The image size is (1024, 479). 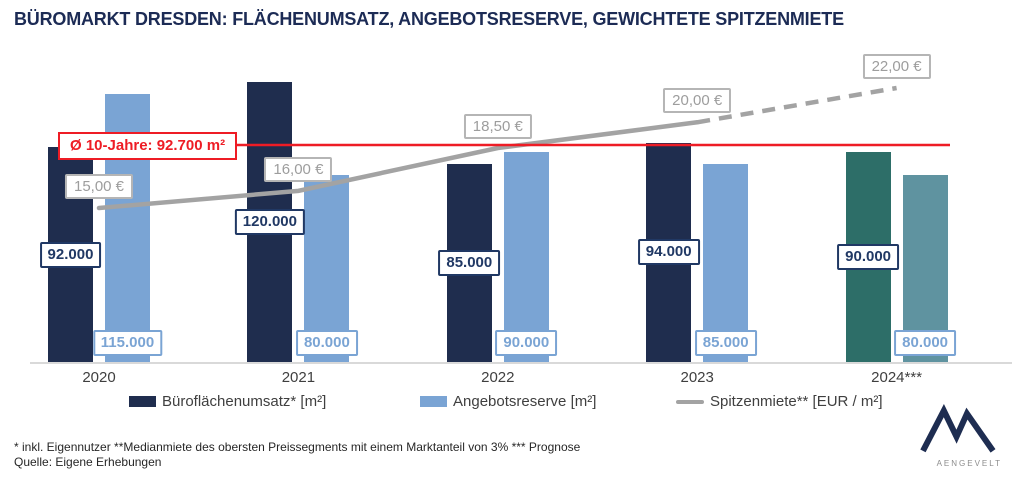 I want to click on spitzenmiete-value-label-2020: 15,00 €, so click(x=99, y=186).